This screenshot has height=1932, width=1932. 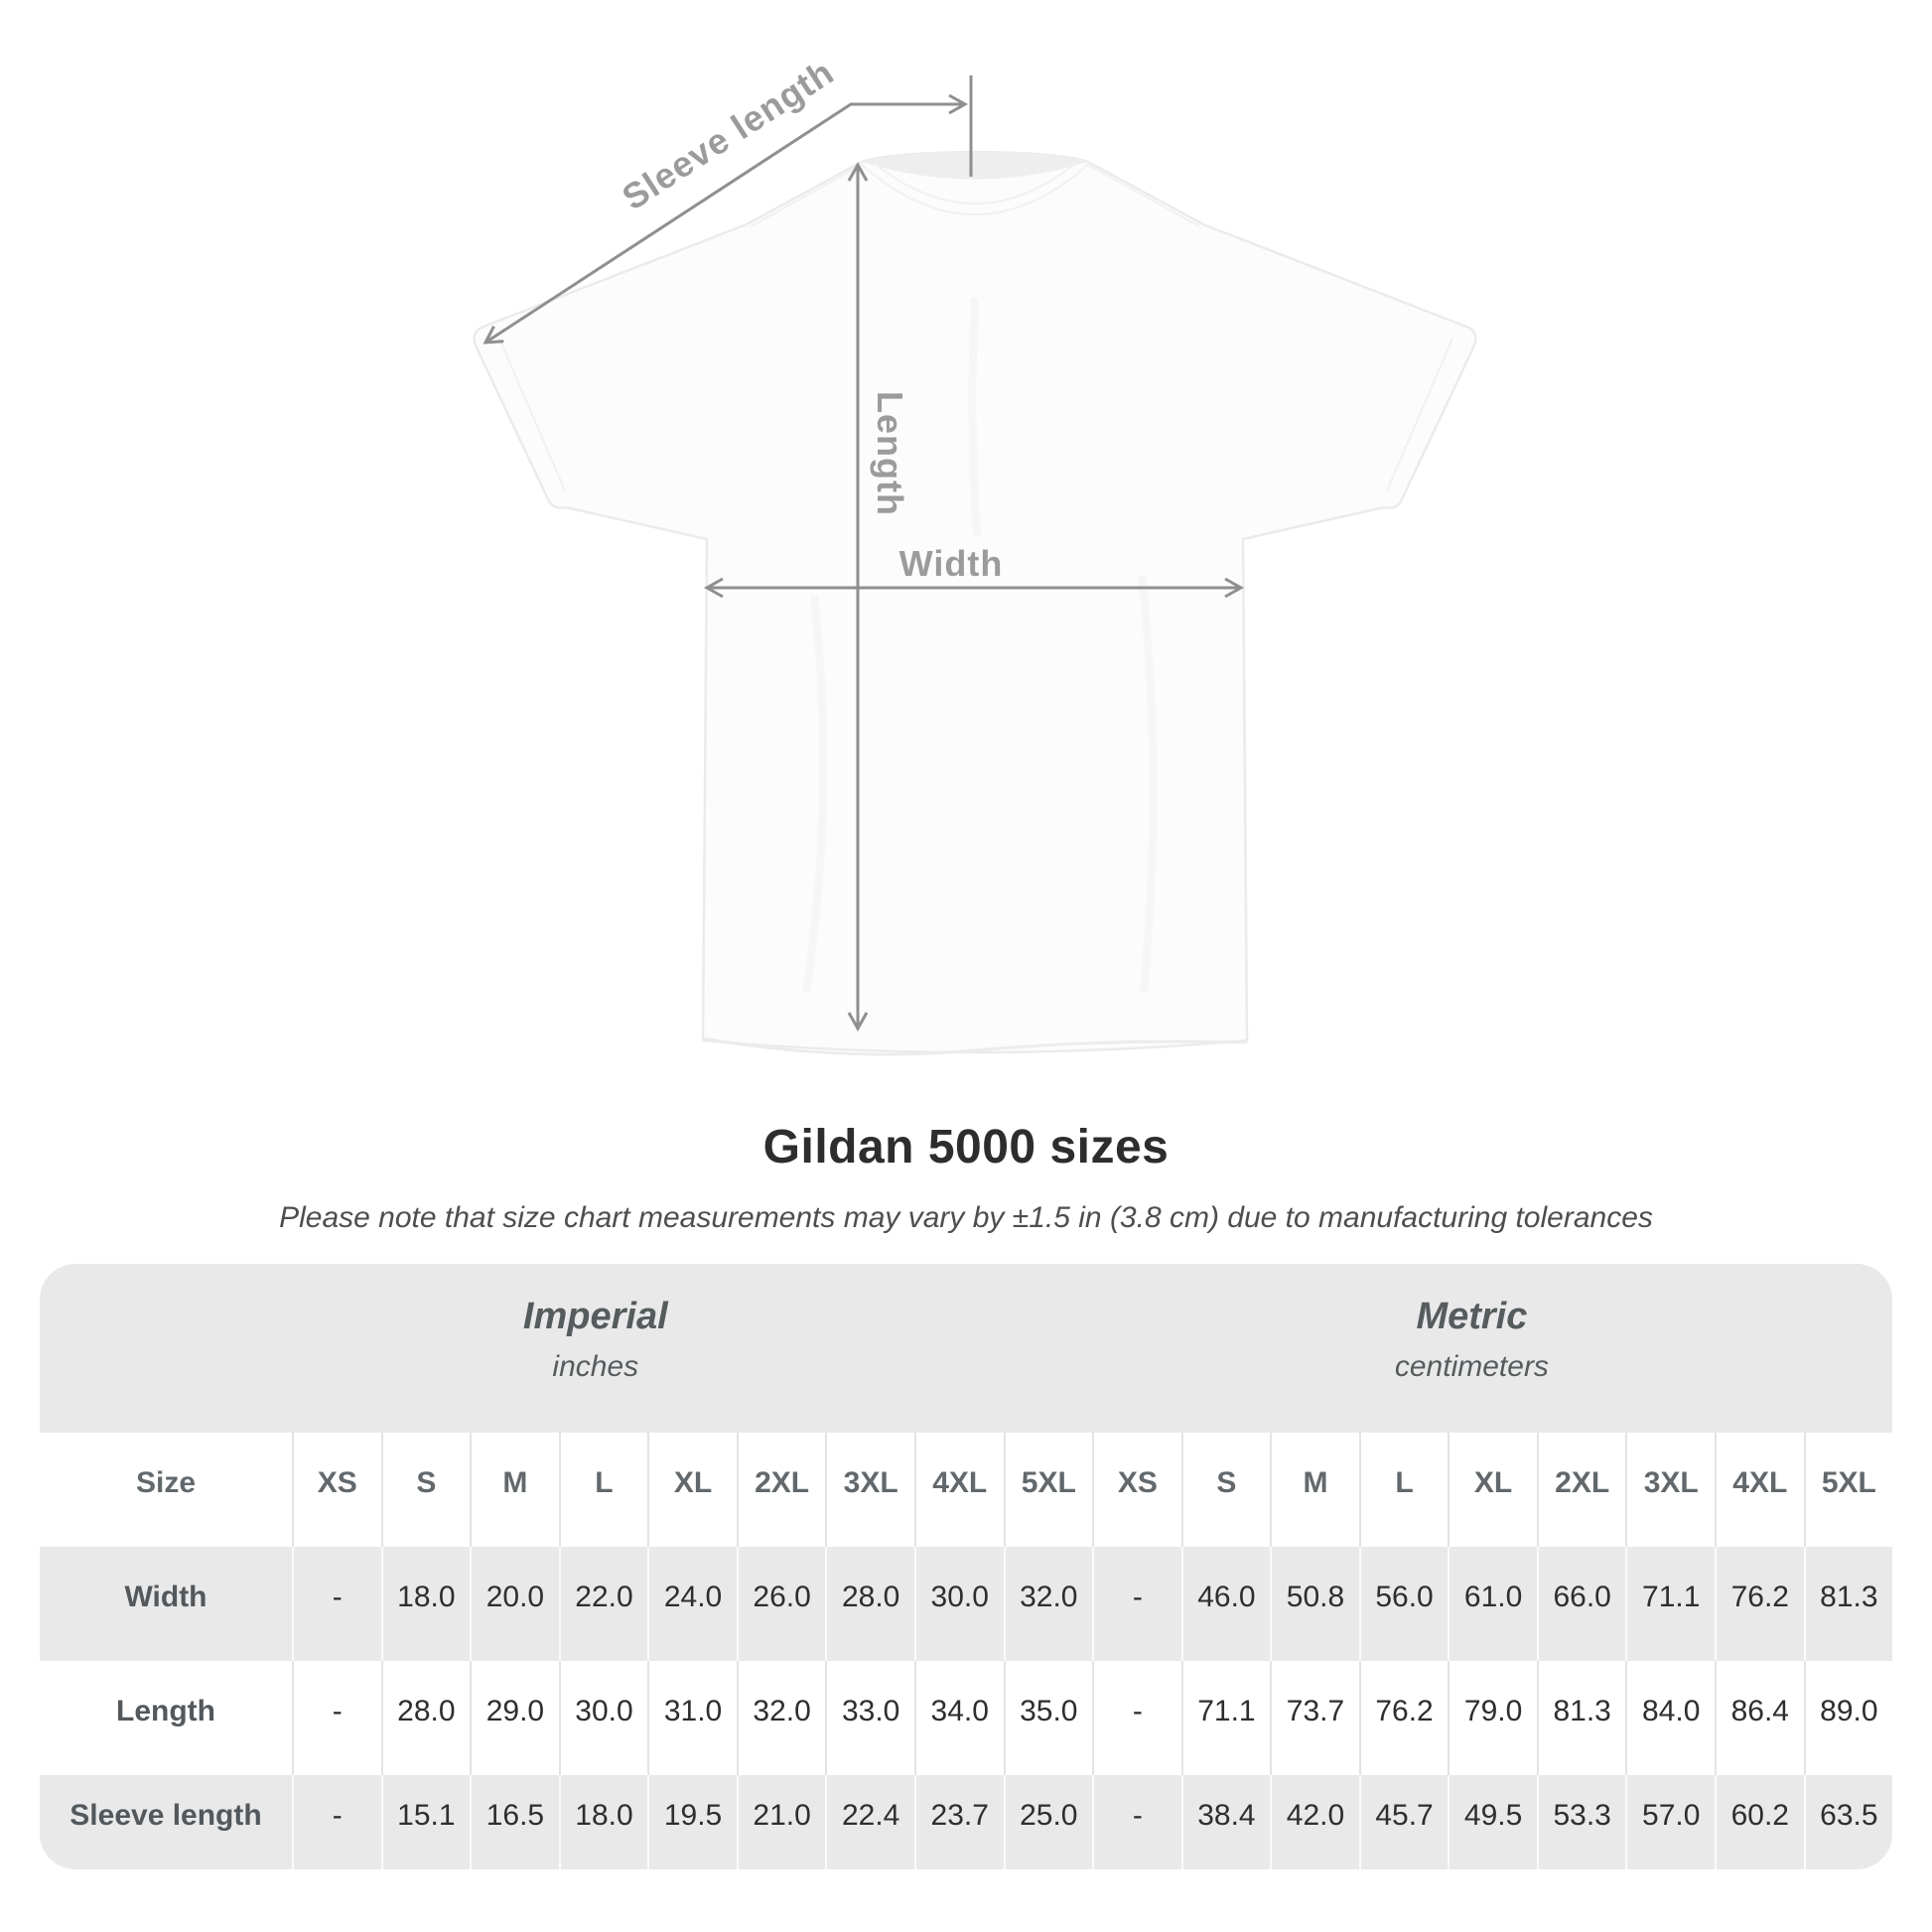 What do you see at coordinates (951, 564) in the screenshot?
I see `width-label: Width` at bounding box center [951, 564].